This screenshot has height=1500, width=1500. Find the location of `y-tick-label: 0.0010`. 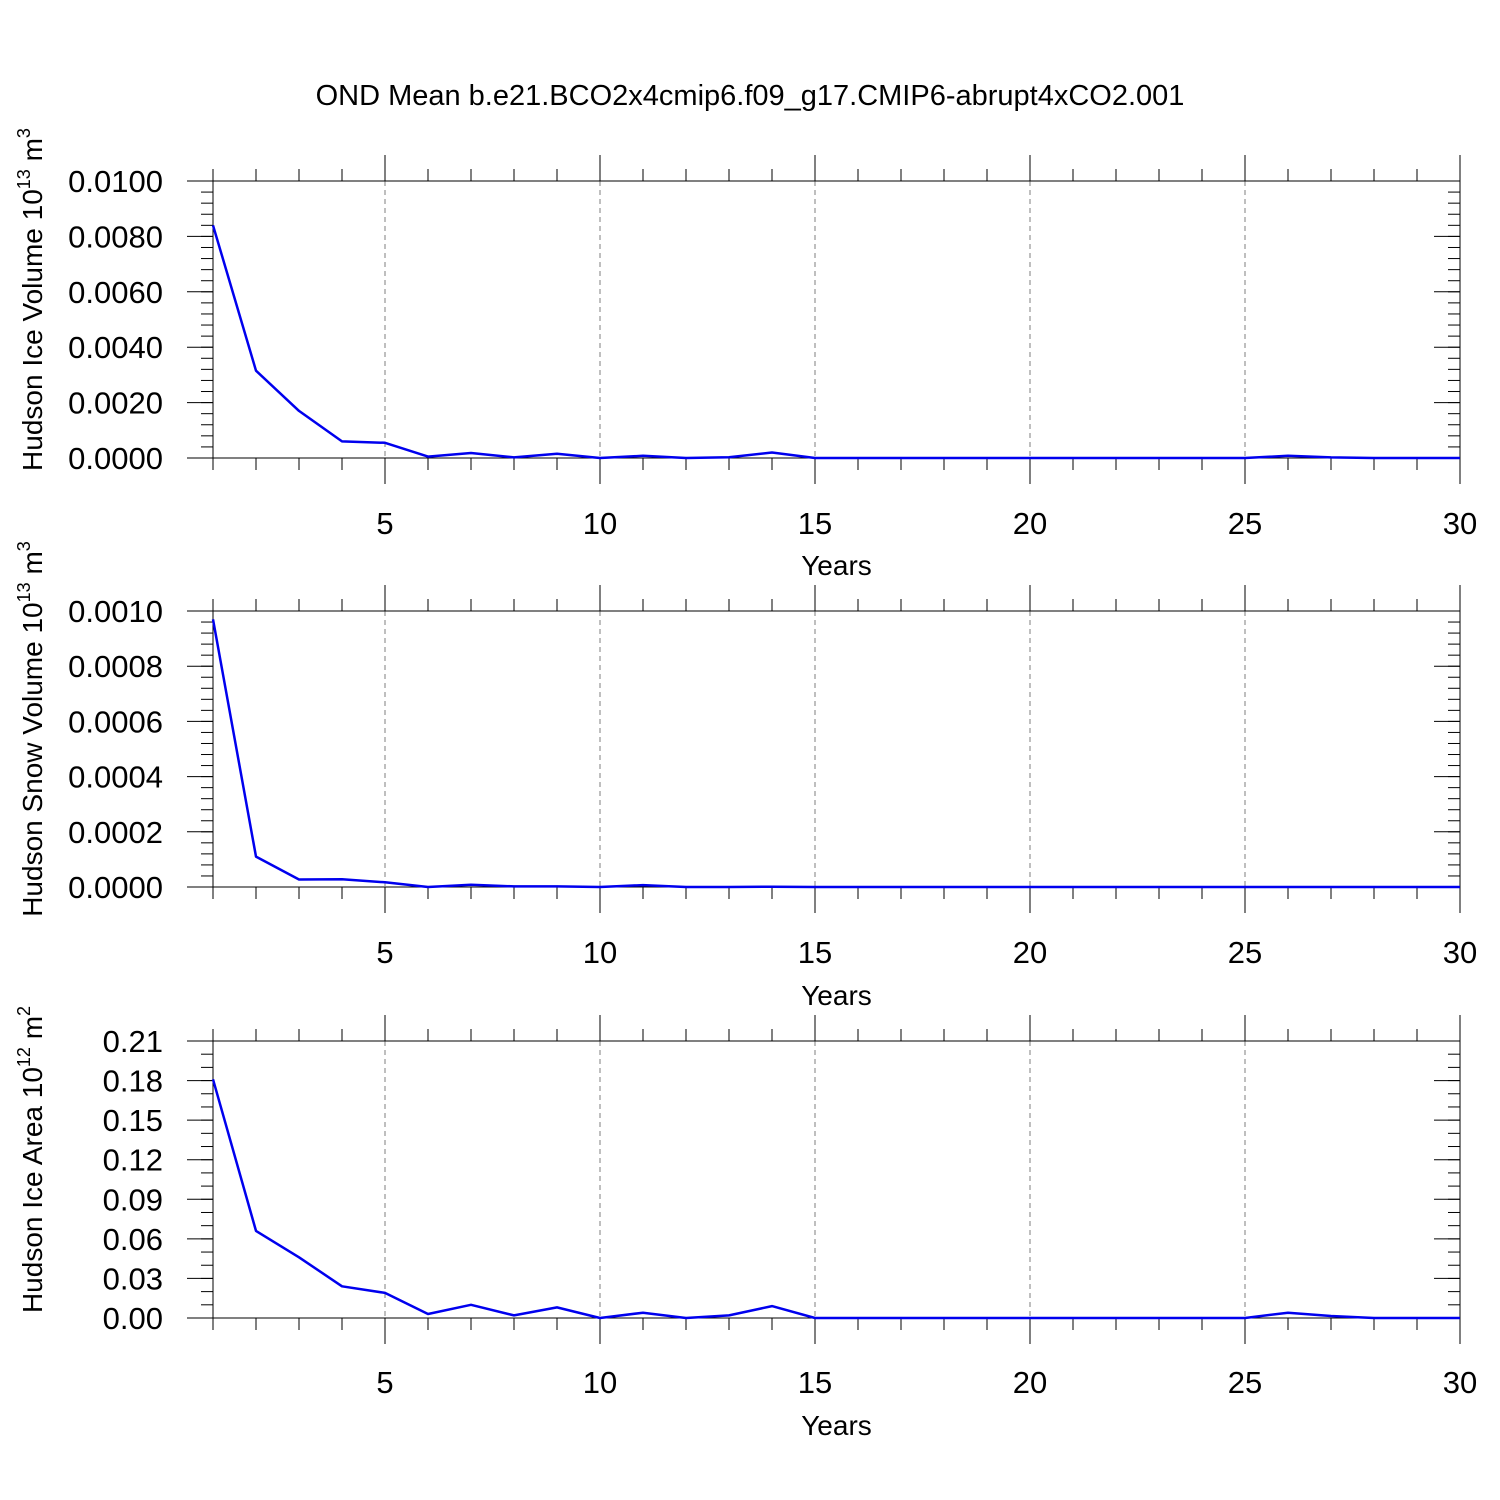

y-tick-label: 0.0010 is located at coordinates (115, 611).